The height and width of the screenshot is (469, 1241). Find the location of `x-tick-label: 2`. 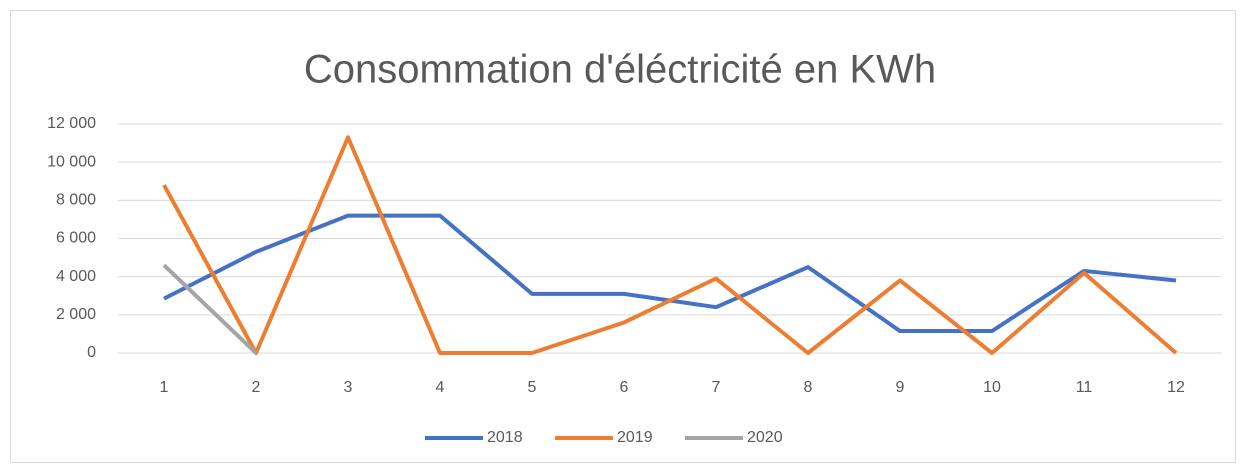

x-tick-label: 2 is located at coordinates (256, 387).